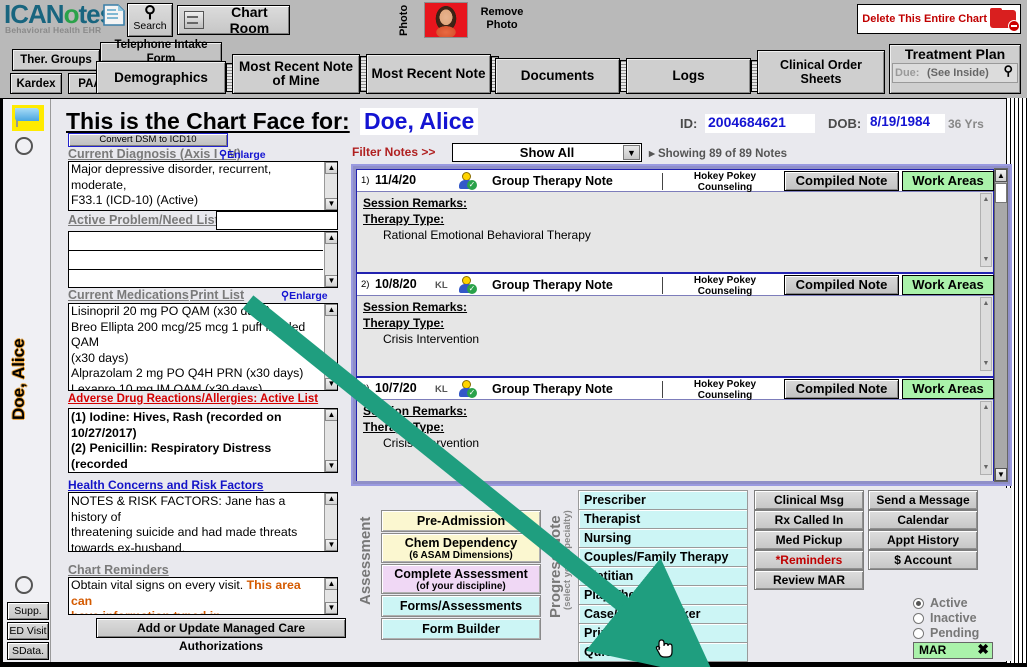 The width and height of the screenshot is (1027, 667). What do you see at coordinates (56, 60) in the screenshot?
I see `tab-ther-groups: Ther. Groups` at bounding box center [56, 60].